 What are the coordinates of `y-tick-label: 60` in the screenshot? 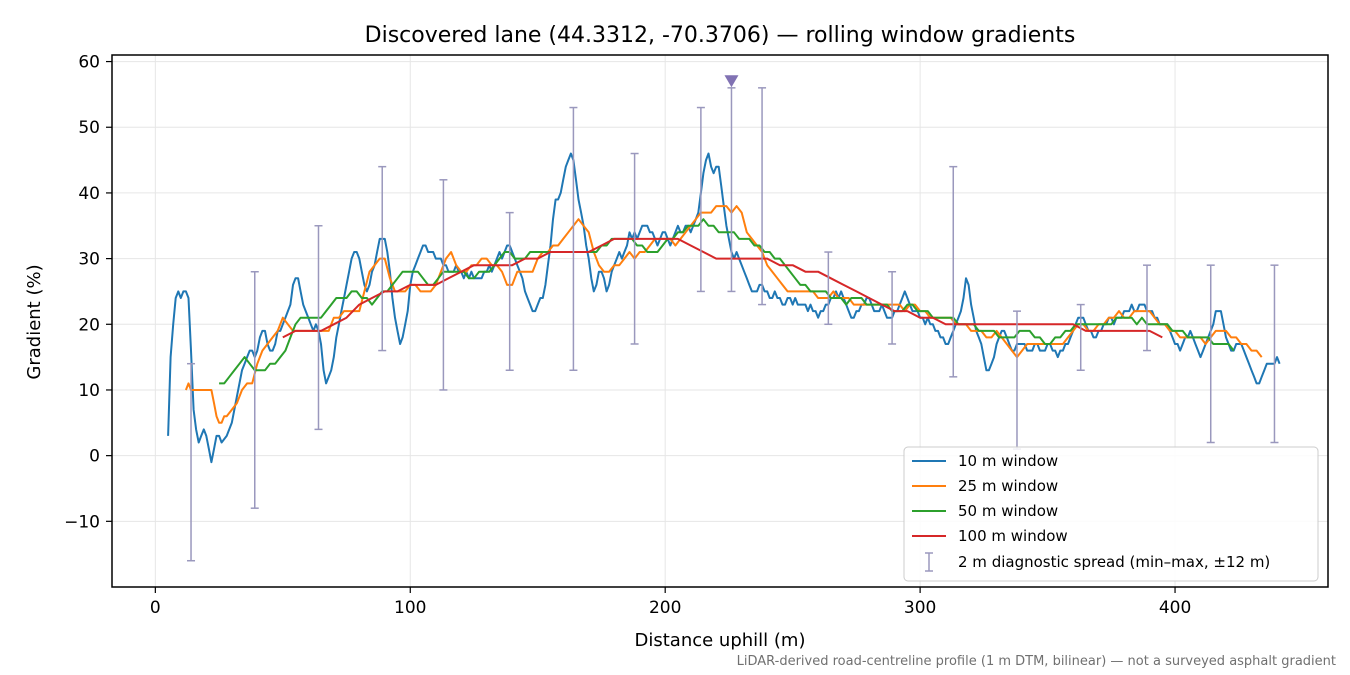 It's located at (89, 63).